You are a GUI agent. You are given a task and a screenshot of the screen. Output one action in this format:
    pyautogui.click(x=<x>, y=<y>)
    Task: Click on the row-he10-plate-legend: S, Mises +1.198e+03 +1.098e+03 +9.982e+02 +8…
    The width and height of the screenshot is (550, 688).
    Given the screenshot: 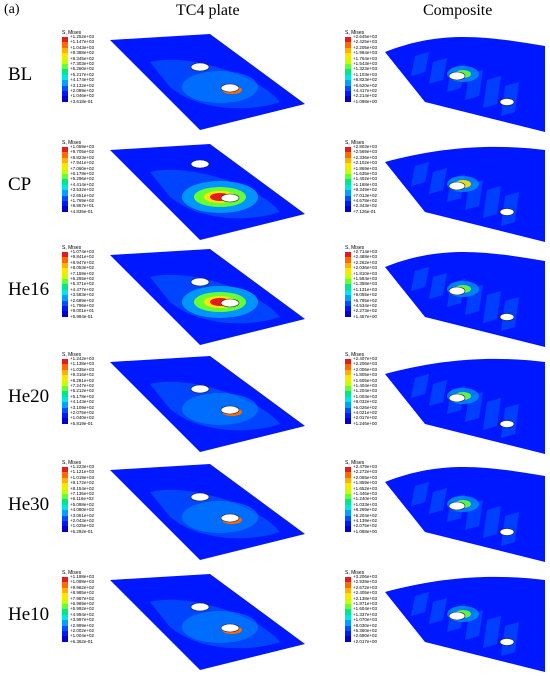 What is the action you would take?
    pyautogui.click(x=84, y=609)
    